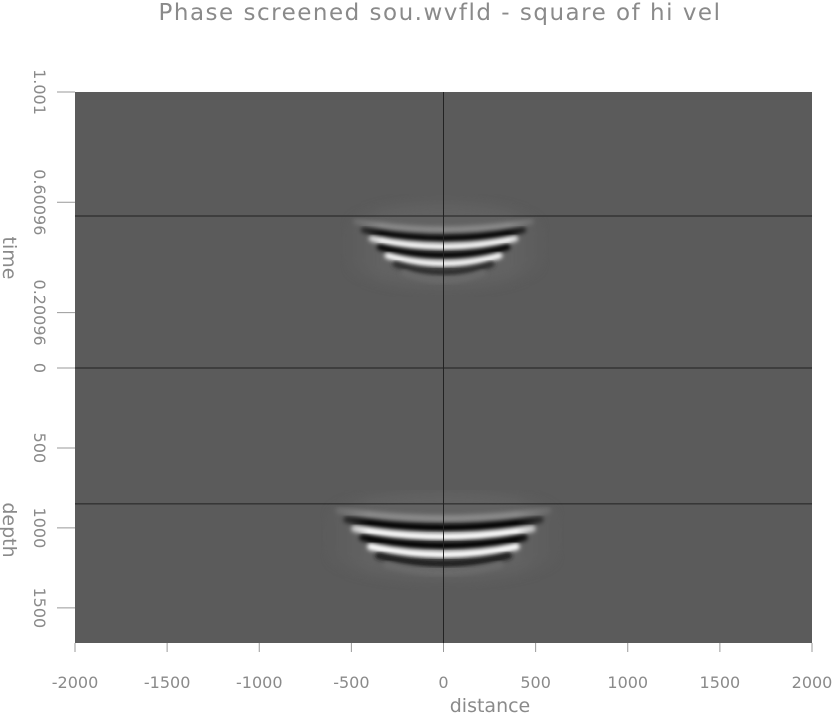 The image size is (832, 718). Describe the element at coordinates (167, 682) in the screenshot. I see `x-tick-label: -1500` at that location.